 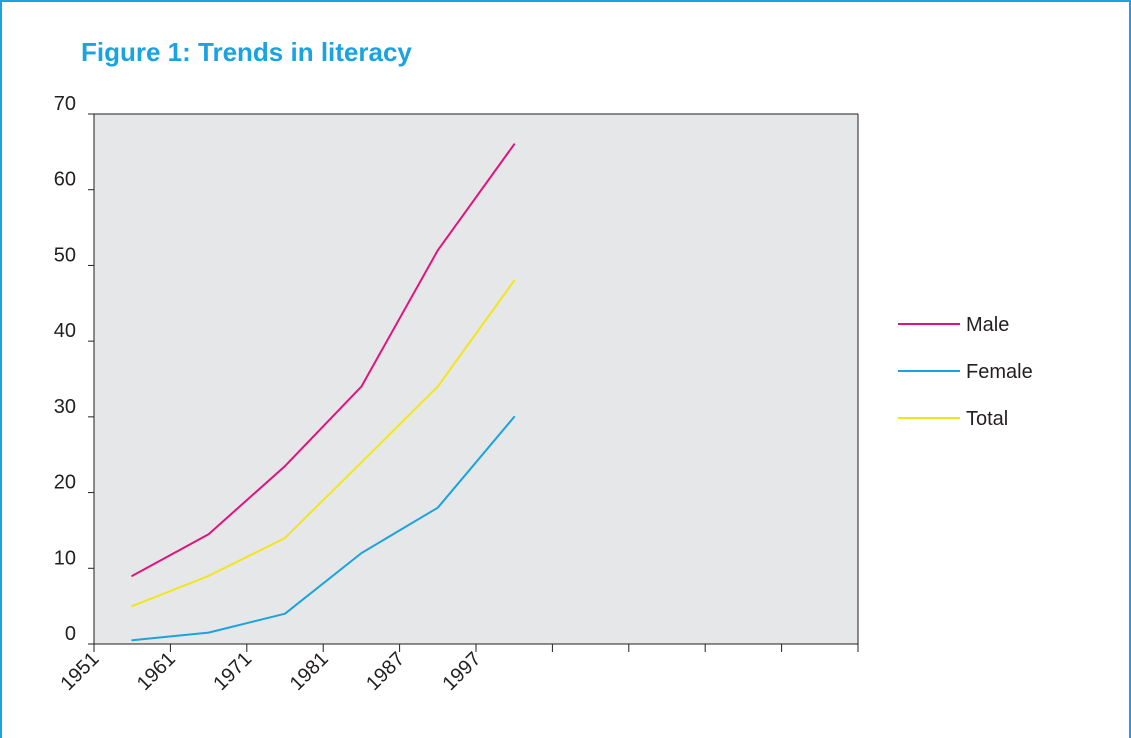 What do you see at coordinates (65, 558) in the screenshot?
I see `y-tick-label: 10` at bounding box center [65, 558].